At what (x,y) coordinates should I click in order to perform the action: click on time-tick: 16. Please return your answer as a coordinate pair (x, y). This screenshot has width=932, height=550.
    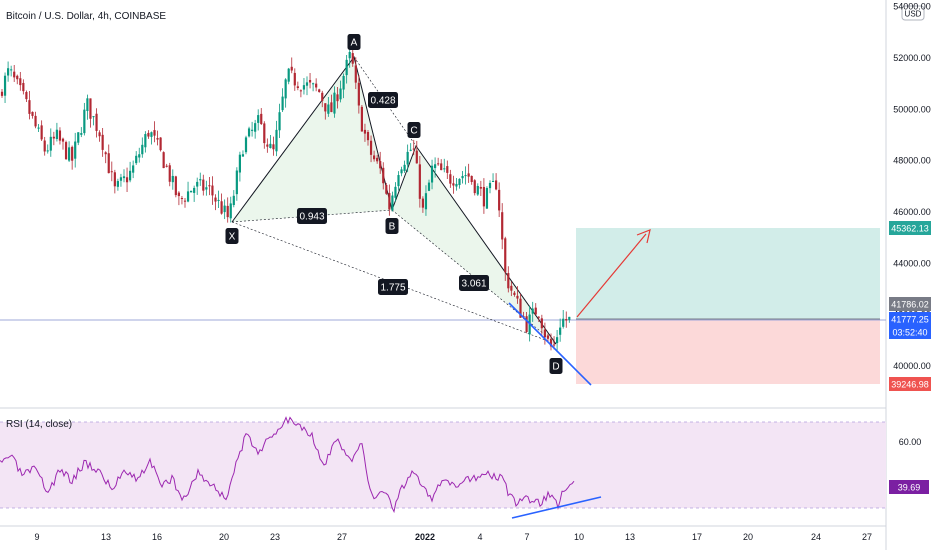
    Looking at the image, I should click on (157, 537).